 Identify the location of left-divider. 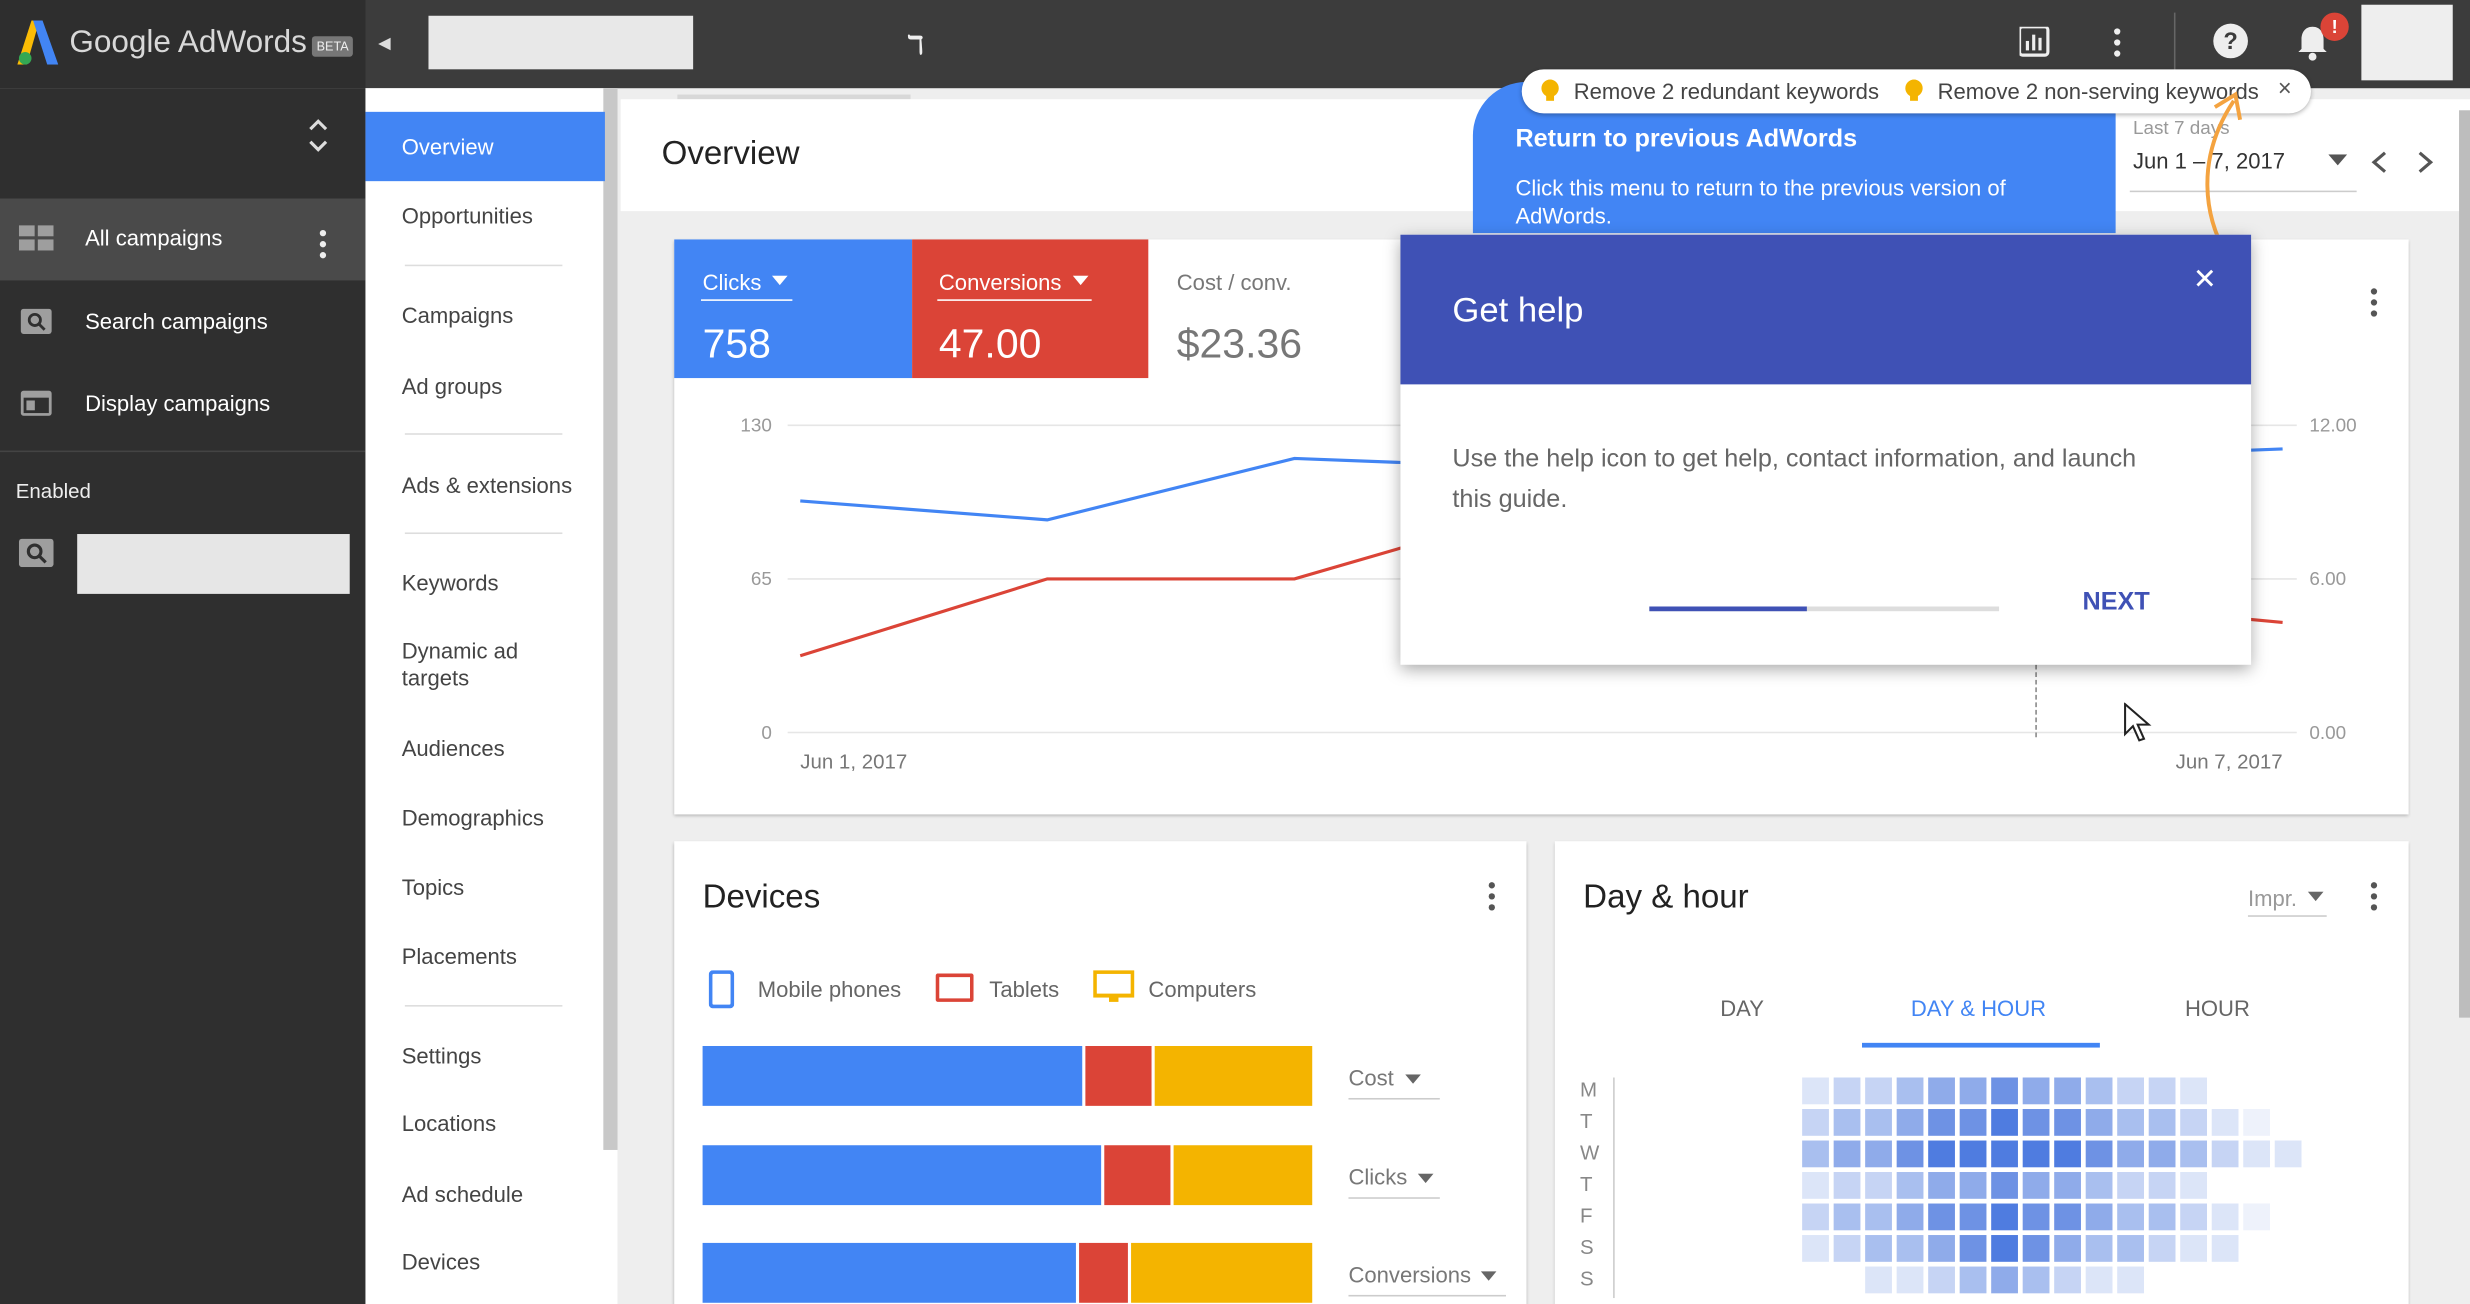
(183, 451).